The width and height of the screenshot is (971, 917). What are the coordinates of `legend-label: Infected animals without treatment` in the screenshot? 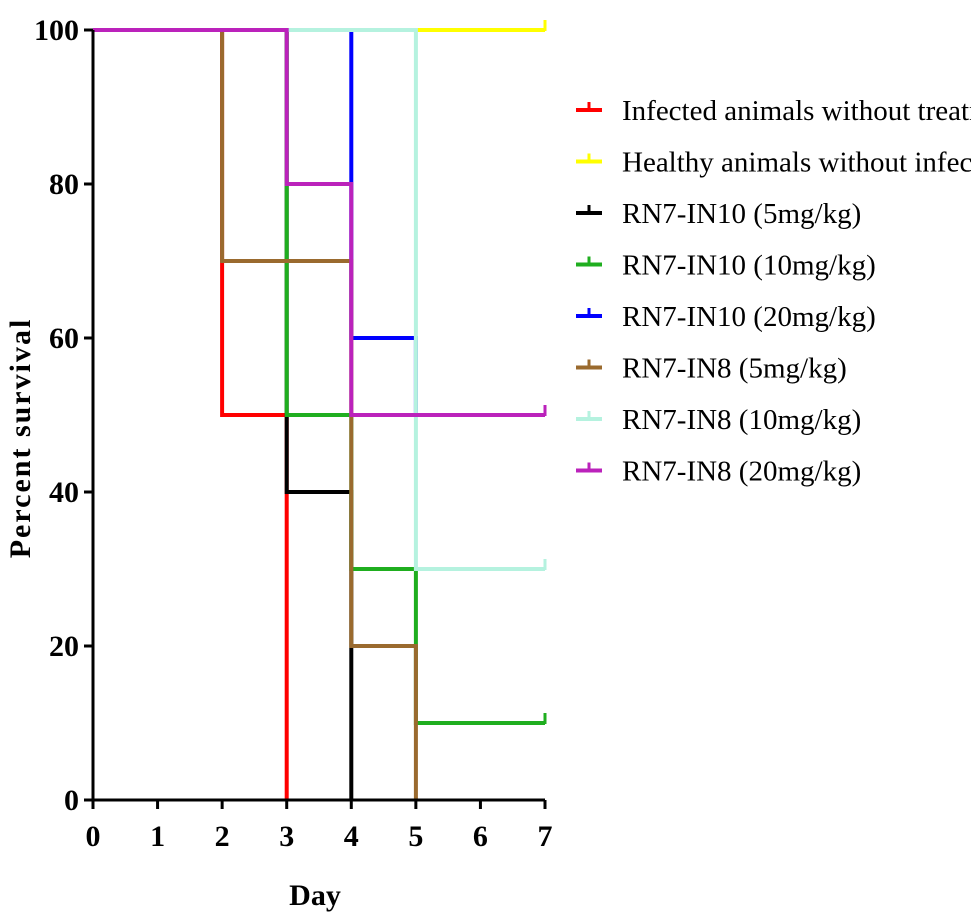 It's located at (796, 111).